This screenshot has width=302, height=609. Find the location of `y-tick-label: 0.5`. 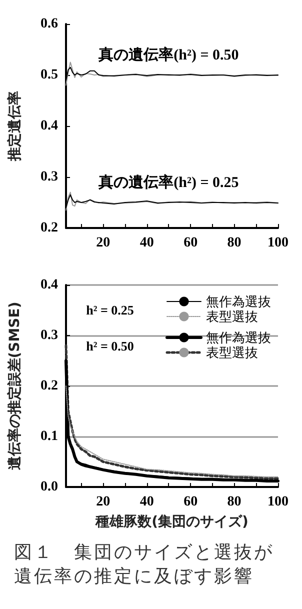

y-tick-label: 0.5 is located at coordinates (49, 75).